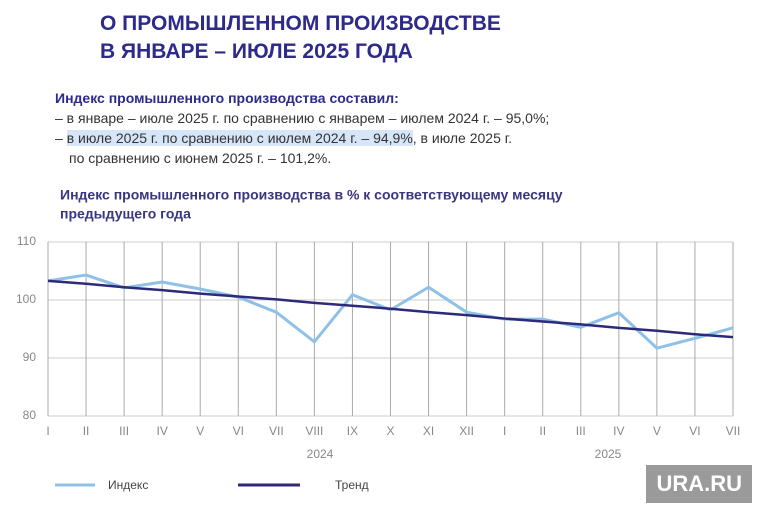  What do you see at coordinates (390, 431) in the screenshot?
I see `x-tick-label: X` at bounding box center [390, 431].